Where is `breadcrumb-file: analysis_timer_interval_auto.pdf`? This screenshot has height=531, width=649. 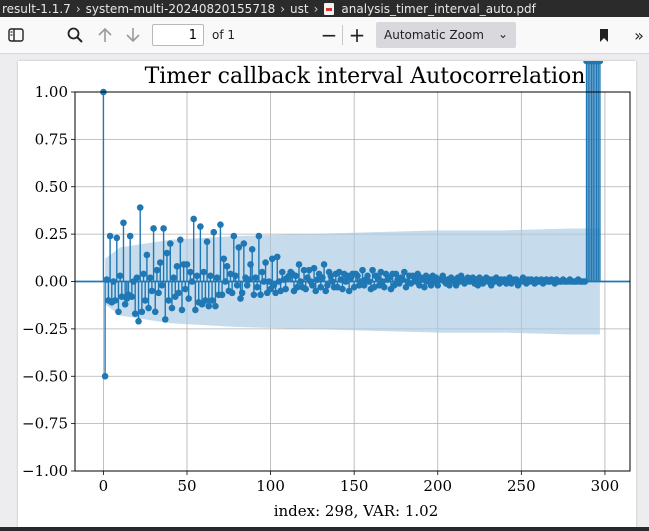
breadcrumb-file: analysis_timer_interval_auto.pdf is located at coordinates (438, 8).